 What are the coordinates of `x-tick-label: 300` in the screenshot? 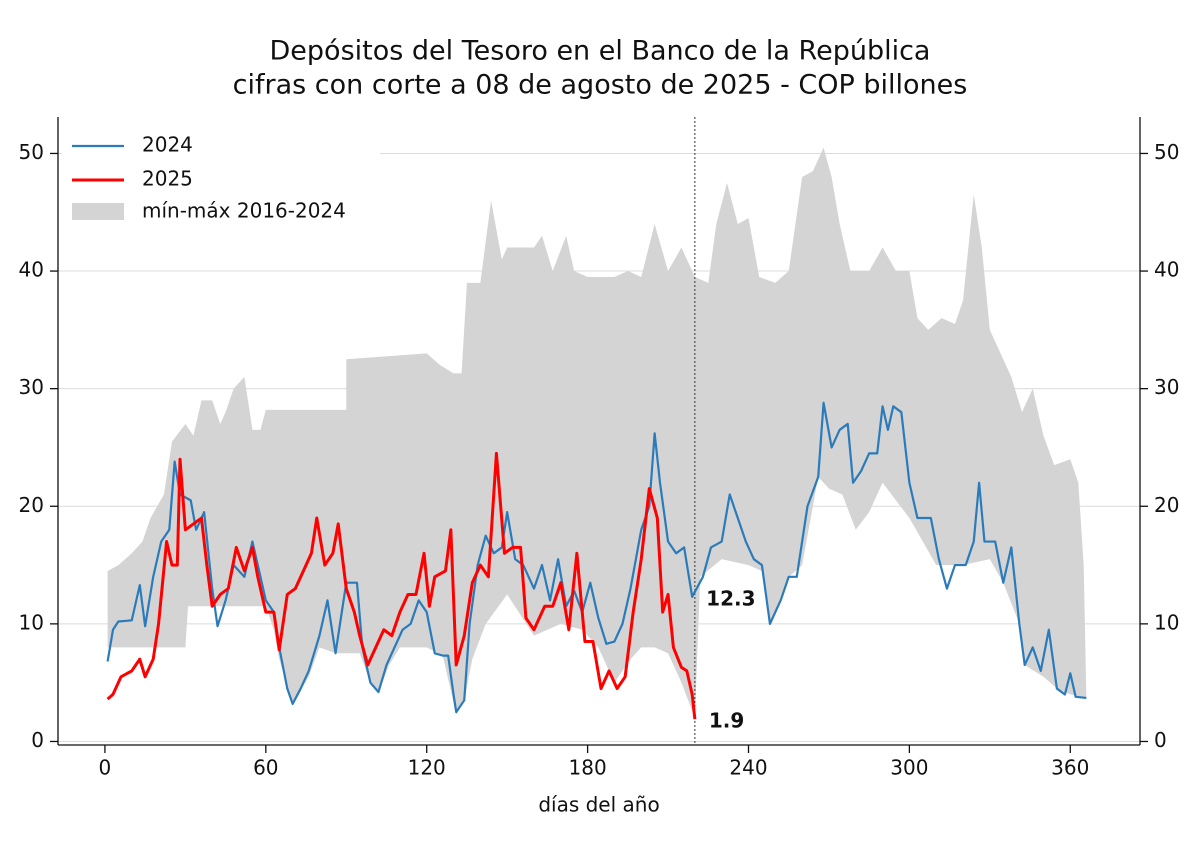 It's located at (909, 768).